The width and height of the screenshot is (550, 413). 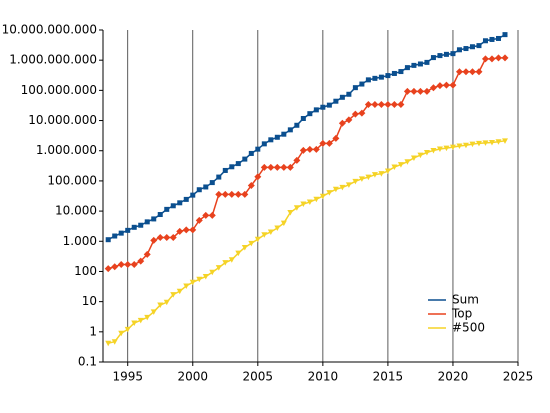 What do you see at coordinates (518, 377) in the screenshot?
I see `x-tick-label: 2025` at bounding box center [518, 377].